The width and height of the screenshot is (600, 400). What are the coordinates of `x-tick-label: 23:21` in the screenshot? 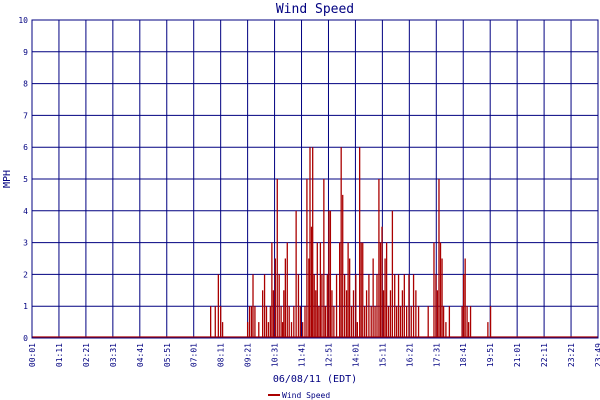 It's located at (571, 355).